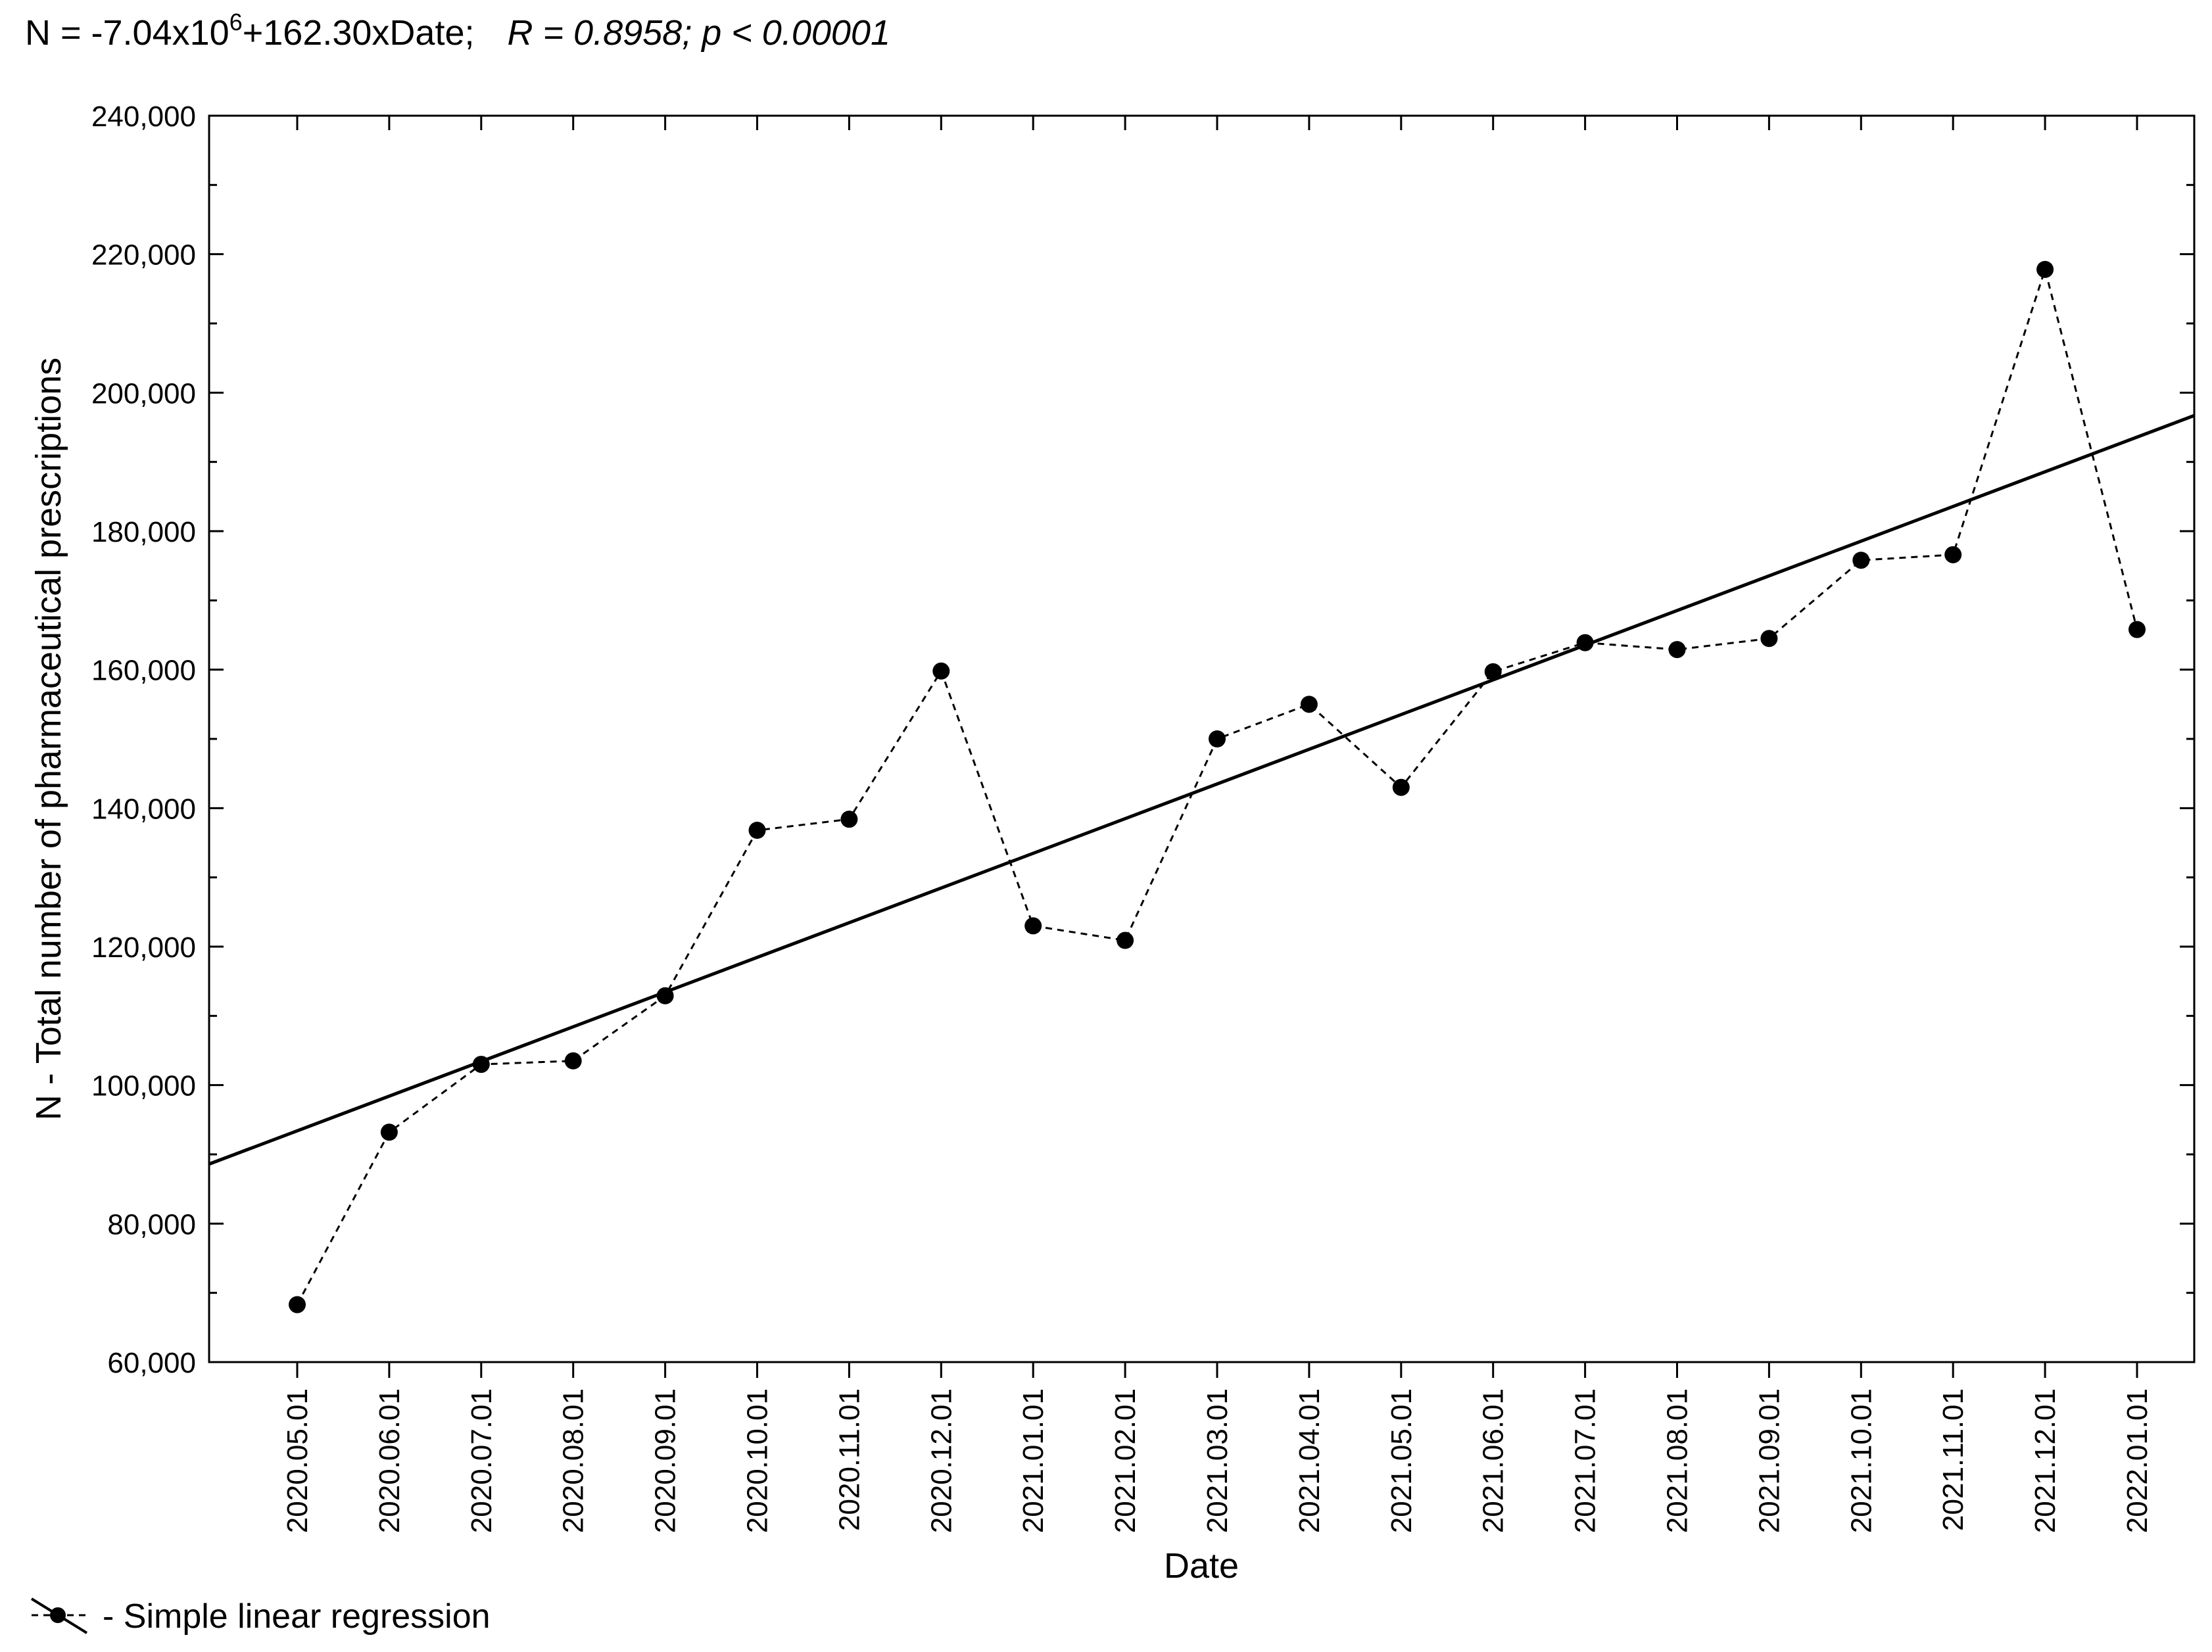 This screenshot has width=2212, height=1652. Describe the element at coordinates (143, 948) in the screenshot. I see `y-tick-label: 120,000` at that location.